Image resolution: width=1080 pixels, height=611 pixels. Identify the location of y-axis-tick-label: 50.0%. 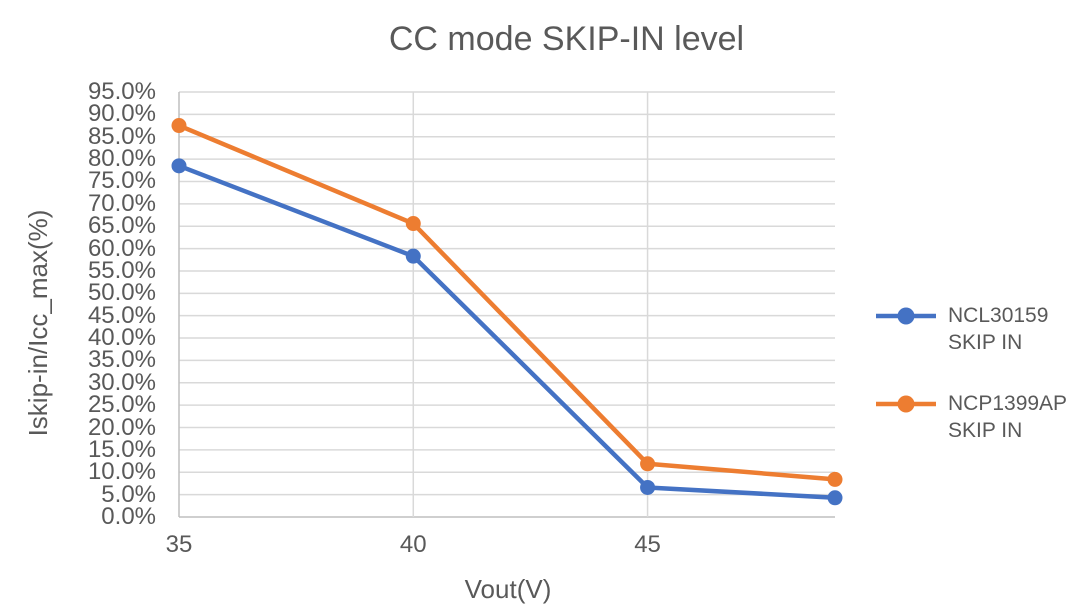
(121, 293).